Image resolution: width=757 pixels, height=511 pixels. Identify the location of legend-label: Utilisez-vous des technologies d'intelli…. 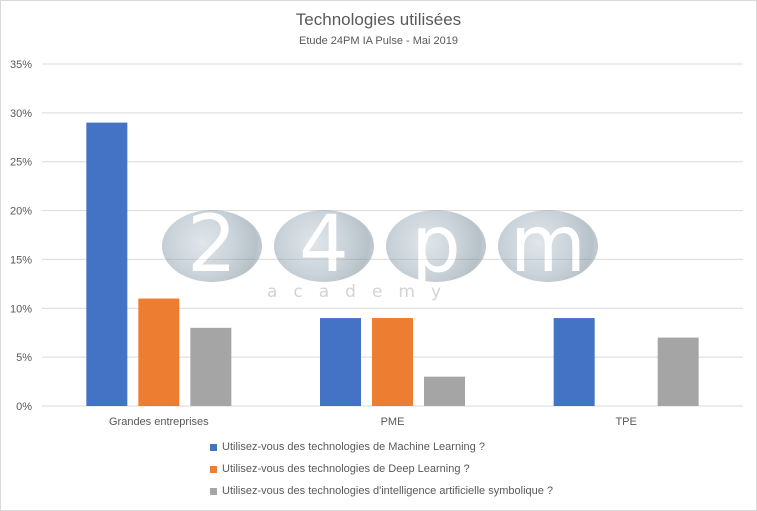
(388, 491).